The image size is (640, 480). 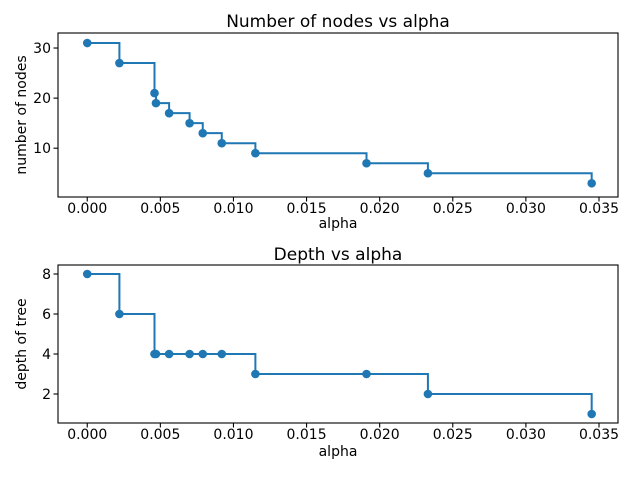 I want to click on y-tick-label: 6, so click(x=46, y=315).